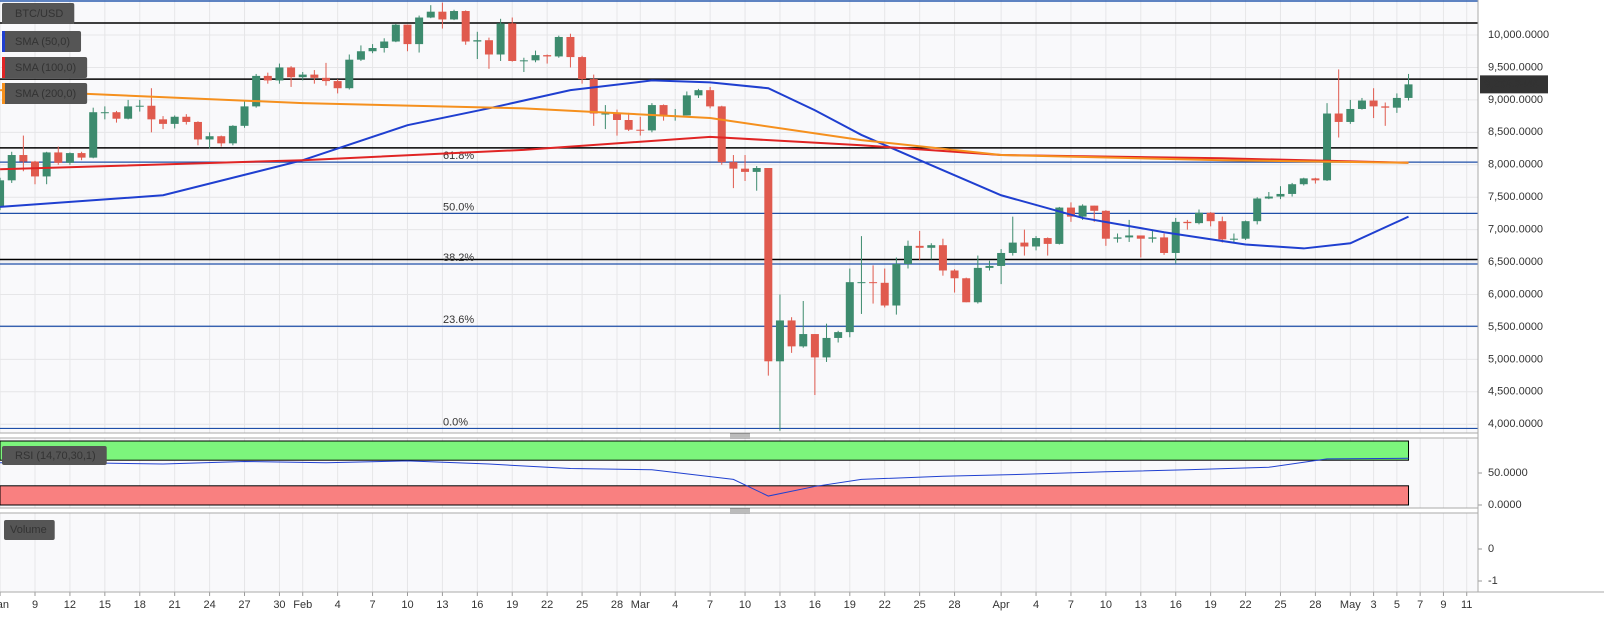 This screenshot has height=622, width=1604. What do you see at coordinates (1001, 605) in the screenshot?
I see `x-tick-label: Apr` at bounding box center [1001, 605].